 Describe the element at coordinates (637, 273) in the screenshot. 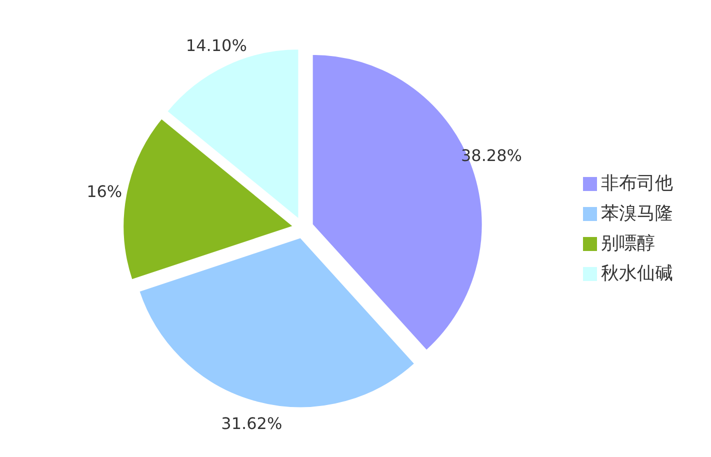

I see `legend-label: 秋水仙碱` at that location.